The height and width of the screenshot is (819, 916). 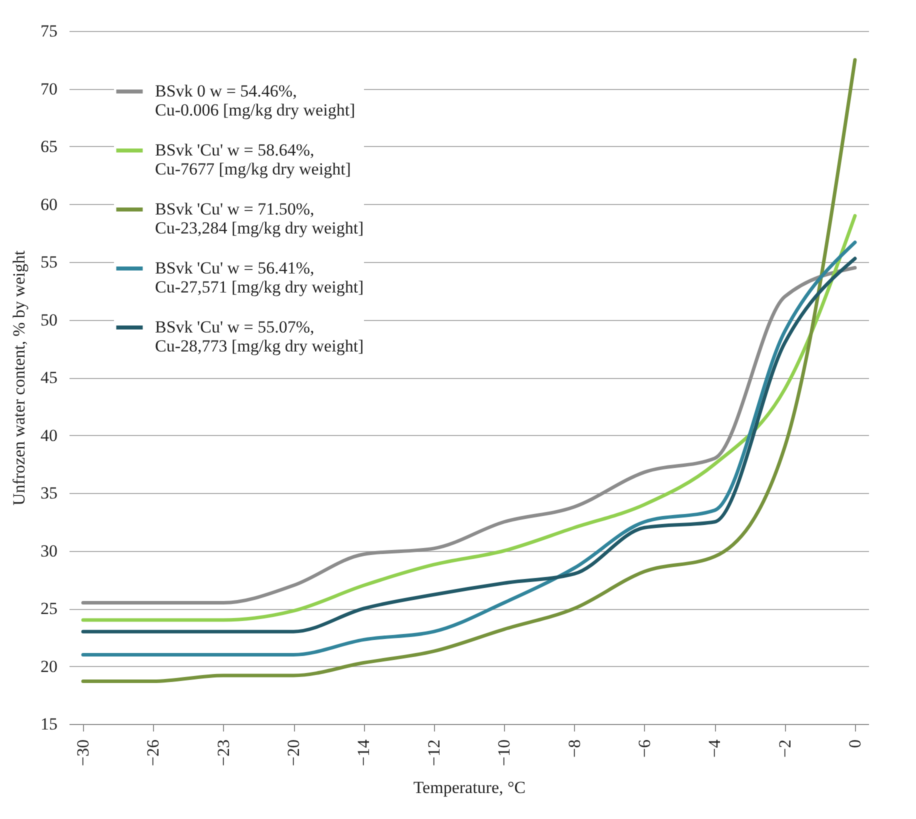 What do you see at coordinates (504, 753) in the screenshot?
I see `x-tick-label: −10` at bounding box center [504, 753].